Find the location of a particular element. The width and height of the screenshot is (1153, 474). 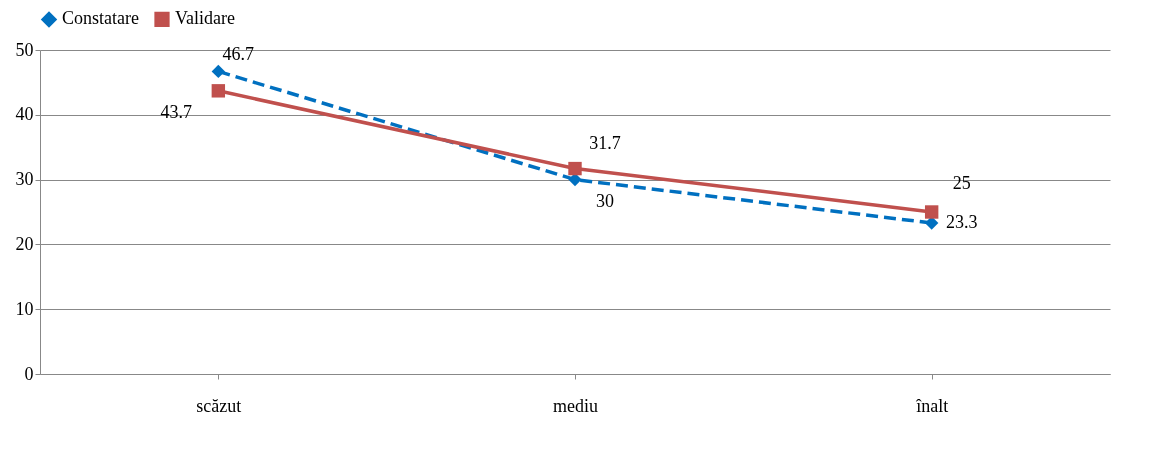

y-tick-label: 40 is located at coordinates (24, 114).